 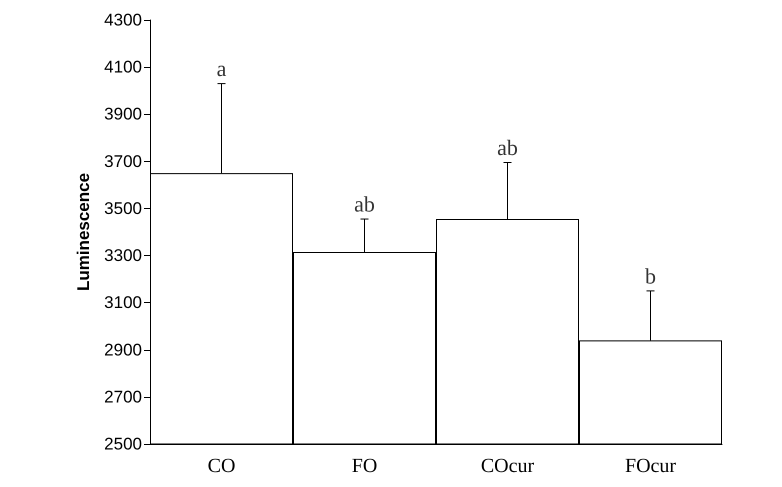 What do you see at coordinates (123, 302) in the screenshot?
I see `y-tick-label: 3100` at bounding box center [123, 302].